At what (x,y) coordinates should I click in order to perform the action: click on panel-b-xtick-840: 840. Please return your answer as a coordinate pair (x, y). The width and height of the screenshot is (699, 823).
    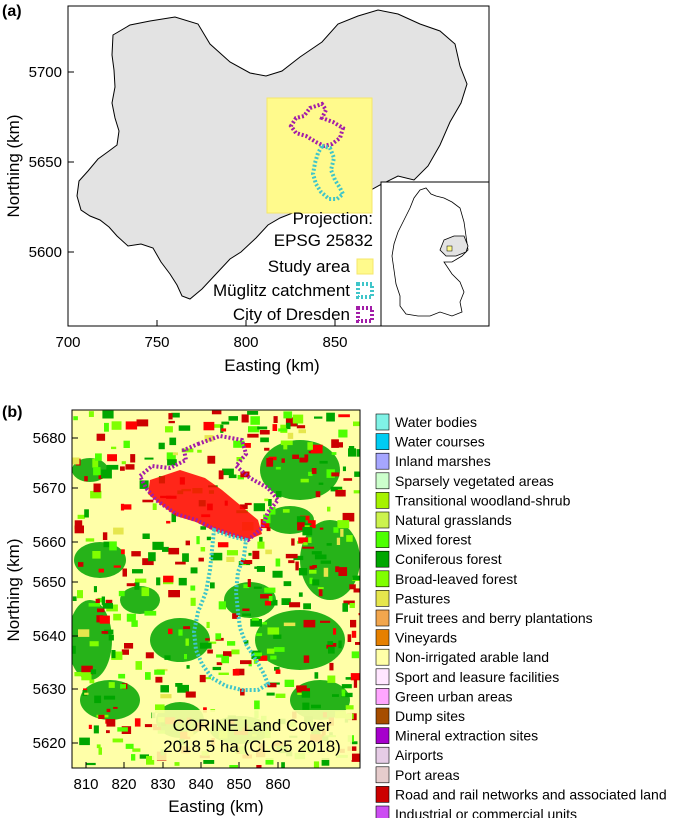
    Looking at the image, I should click on (200, 784).